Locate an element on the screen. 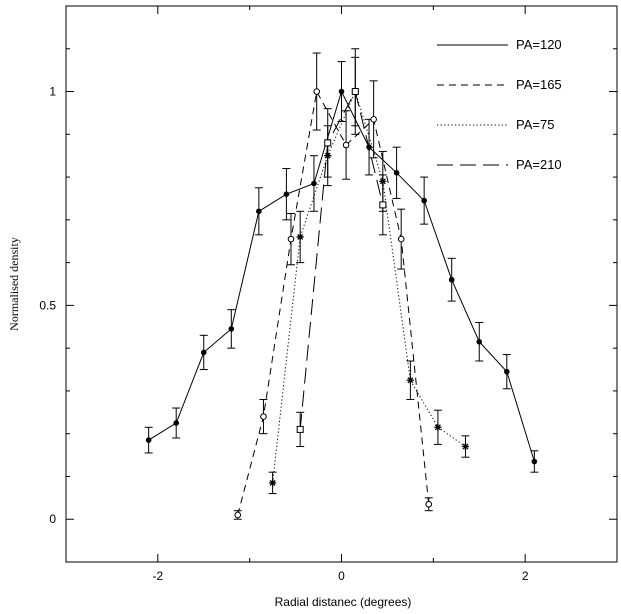 The image size is (621, 614). series-line is located at coordinates (341, 260).